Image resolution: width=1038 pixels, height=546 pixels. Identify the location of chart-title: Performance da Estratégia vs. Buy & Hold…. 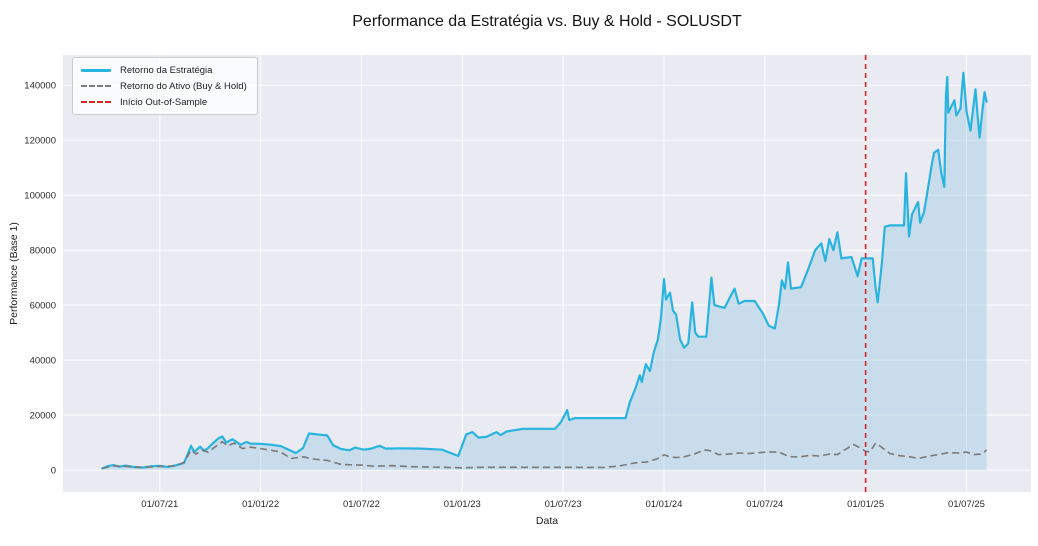
(547, 21).